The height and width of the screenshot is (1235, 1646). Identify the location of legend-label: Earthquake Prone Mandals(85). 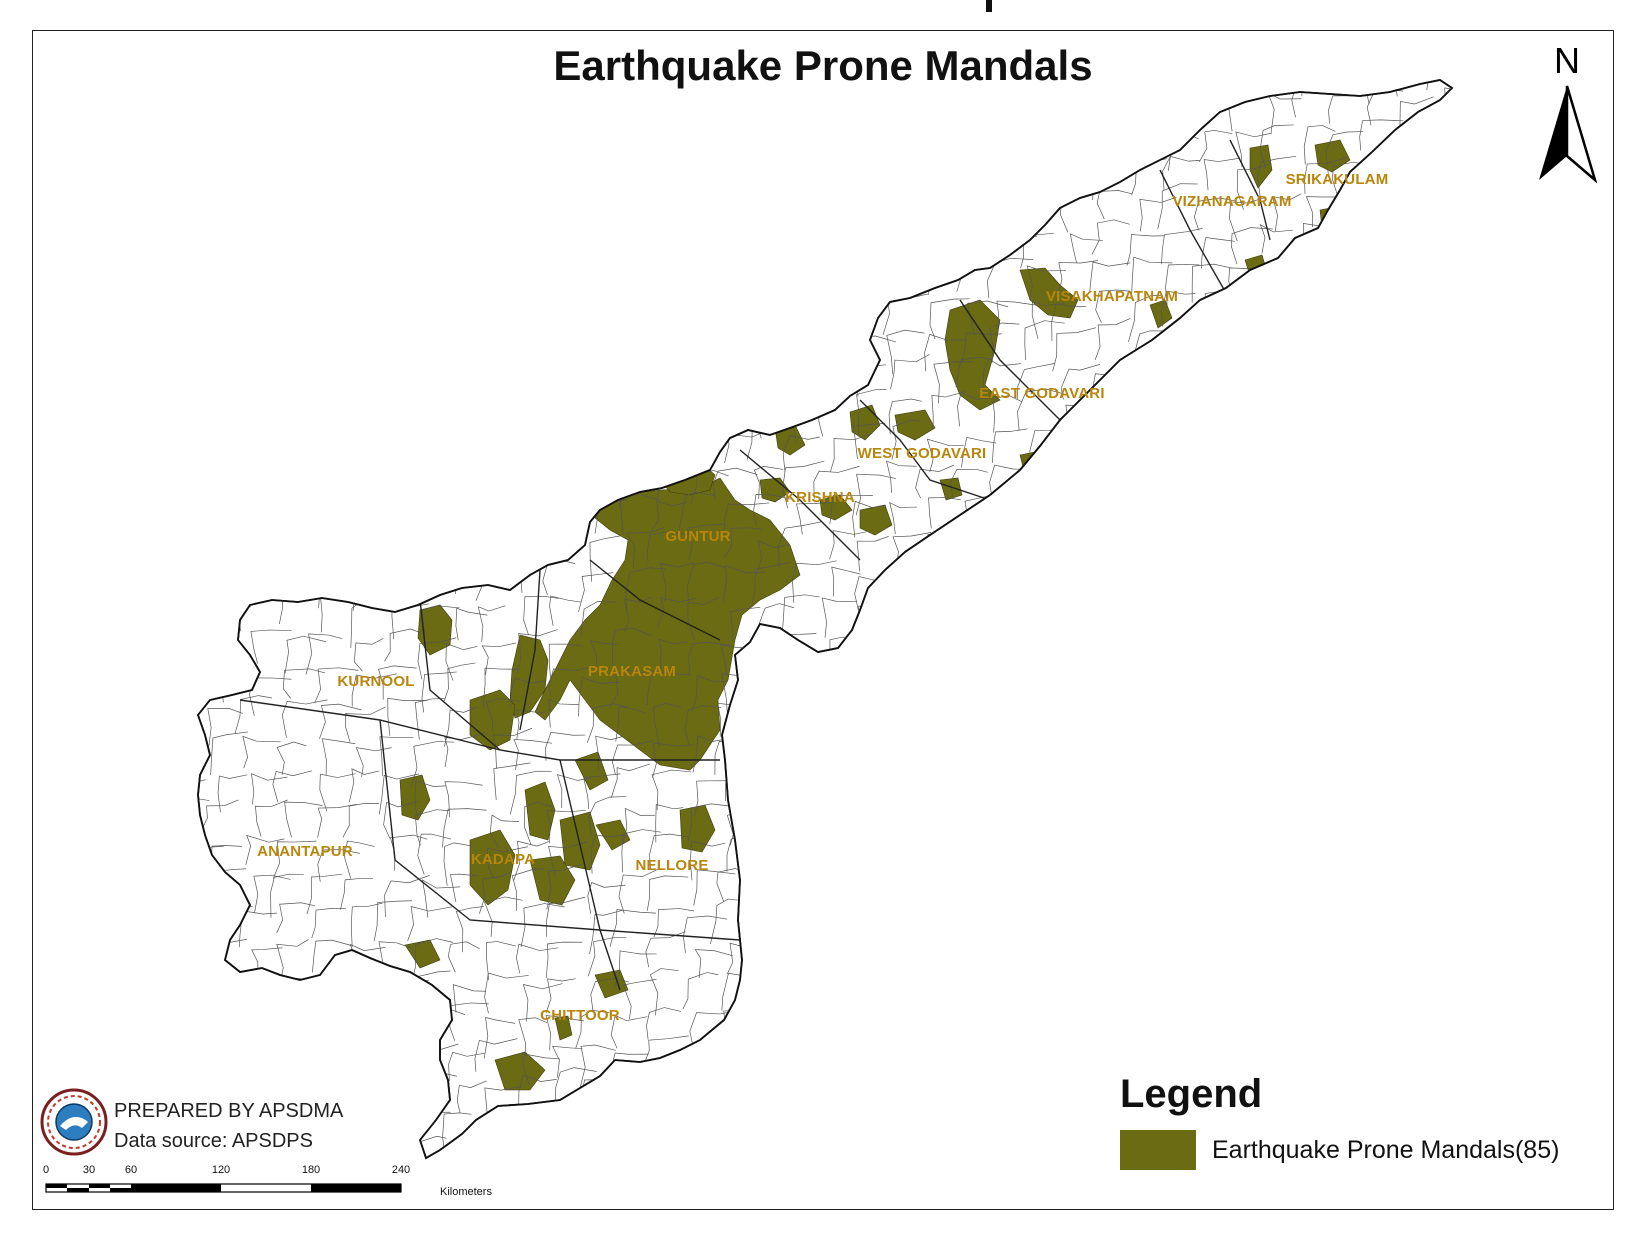
(1386, 1150).